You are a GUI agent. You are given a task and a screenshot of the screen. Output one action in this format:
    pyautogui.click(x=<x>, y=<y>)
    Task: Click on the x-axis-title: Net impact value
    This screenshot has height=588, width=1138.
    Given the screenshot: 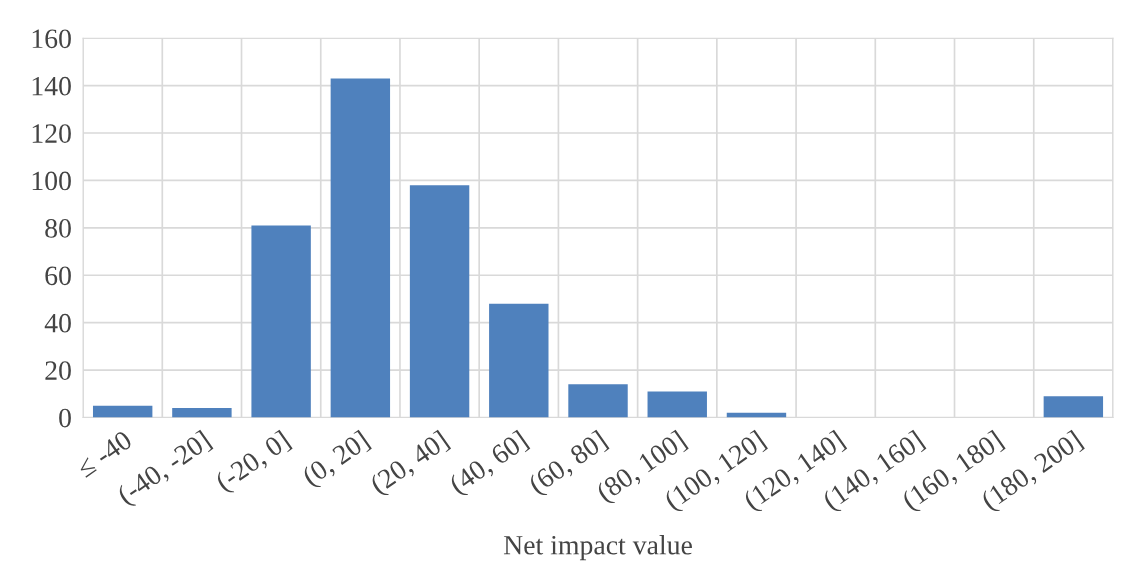 What is the action you would take?
    pyautogui.click(x=597, y=548)
    